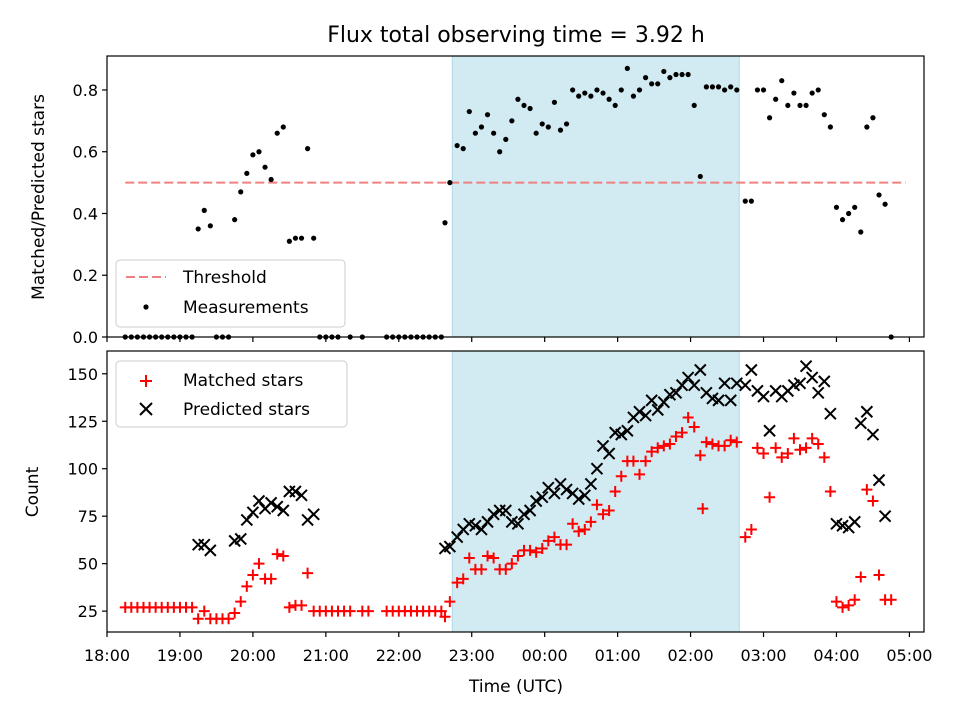  I want to click on x-tick-label: 19:00, so click(180, 655).